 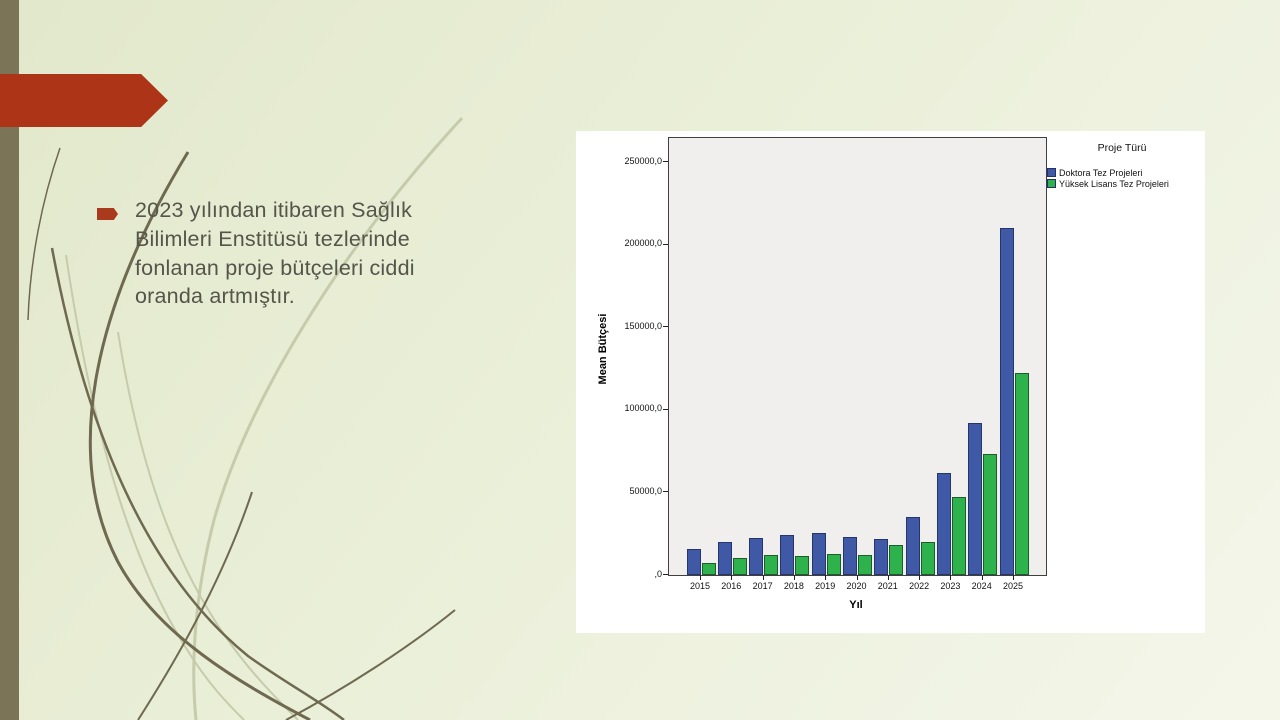 I want to click on x-tick-label: 2017, so click(x=762, y=586).